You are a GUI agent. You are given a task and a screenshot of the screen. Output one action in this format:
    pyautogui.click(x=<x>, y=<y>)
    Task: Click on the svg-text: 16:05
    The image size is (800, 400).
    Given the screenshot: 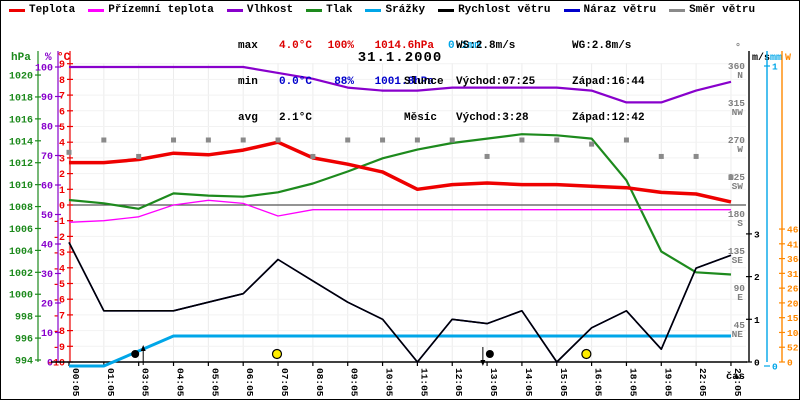 What is the action you would take?
    pyautogui.click(x=598, y=382)
    